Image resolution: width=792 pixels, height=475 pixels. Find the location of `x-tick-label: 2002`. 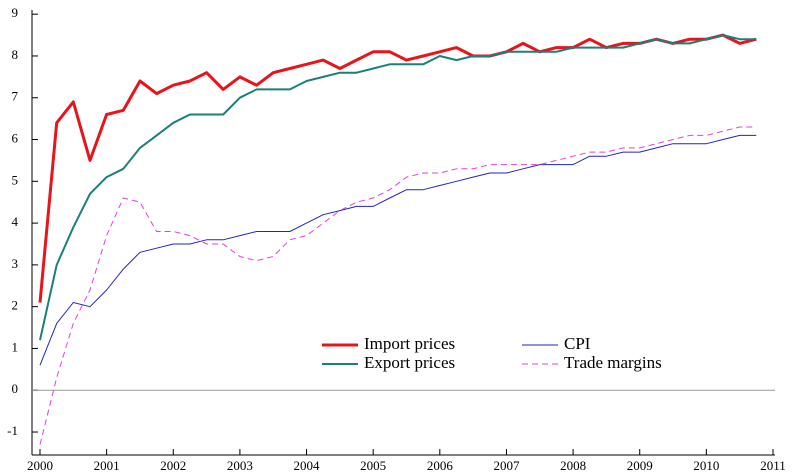

x-tick-label: 2002 is located at coordinates (173, 465).